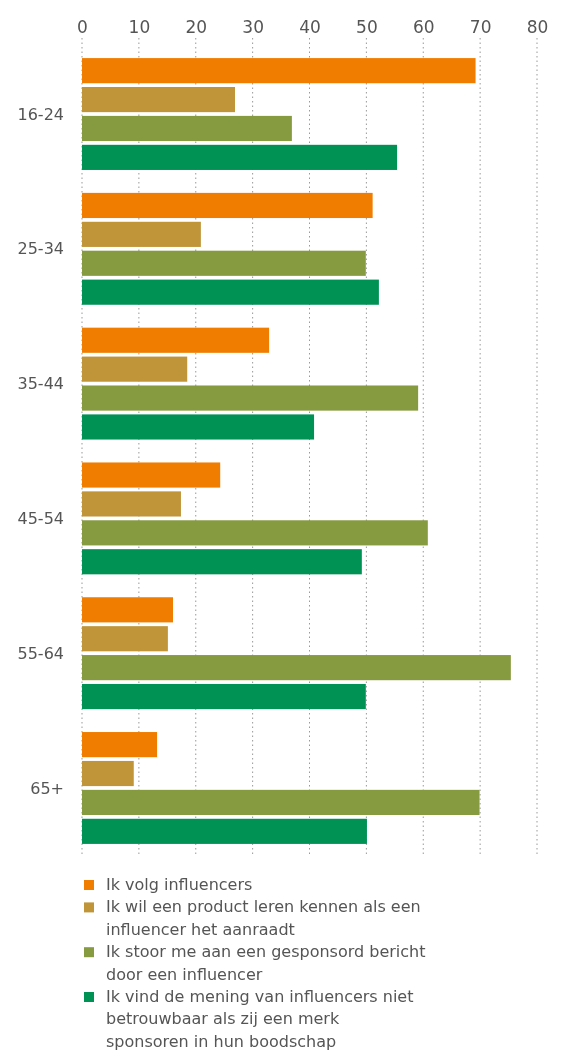 Image resolution: width=561 pixels, height=1059 pixels. I want to click on x-tick-label: 50, so click(367, 27).